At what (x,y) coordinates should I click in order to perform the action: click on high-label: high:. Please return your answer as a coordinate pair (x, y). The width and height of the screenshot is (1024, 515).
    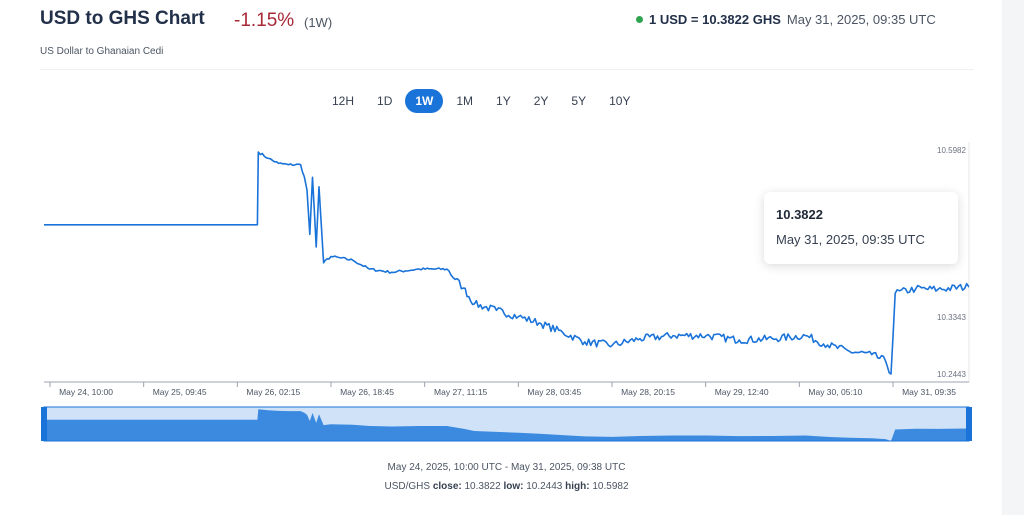
    Looking at the image, I should click on (577, 486).